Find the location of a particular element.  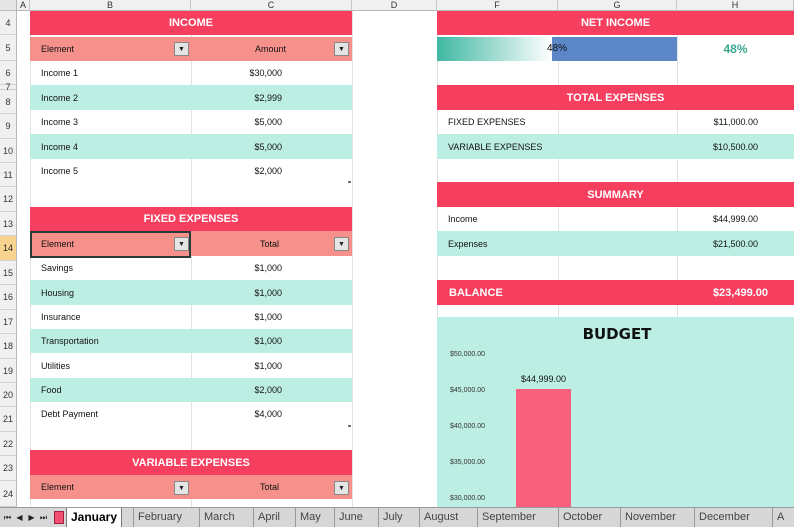

row-header: 6 is located at coordinates (8, 73).